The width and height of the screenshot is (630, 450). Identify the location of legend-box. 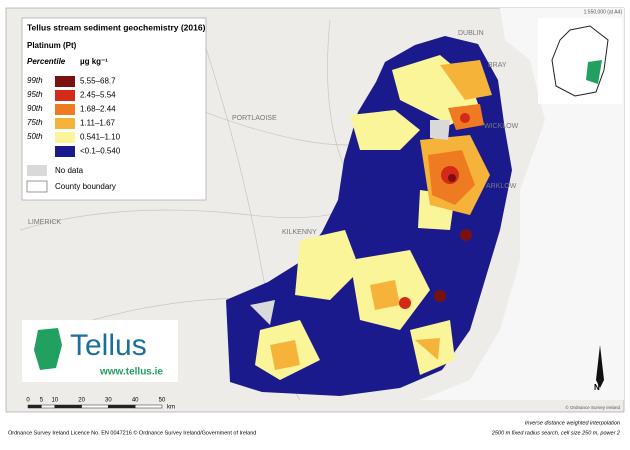
(114, 109).